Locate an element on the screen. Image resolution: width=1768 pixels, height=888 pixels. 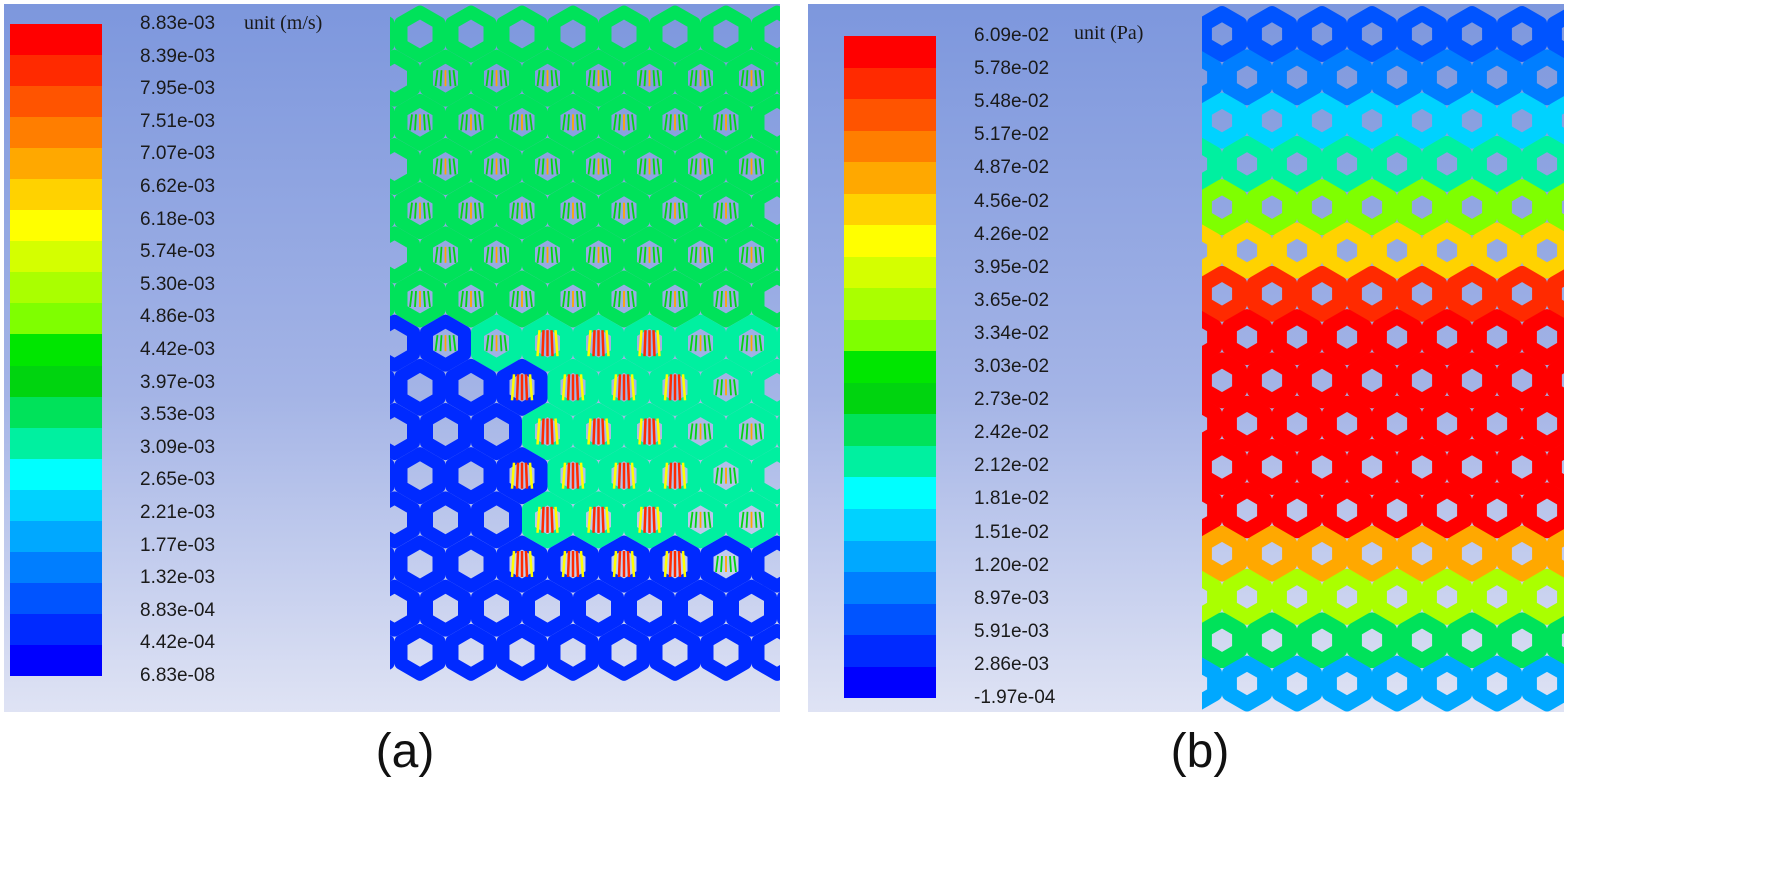
colorbar-tick-label: 2.65e-03 is located at coordinates (178, 480).